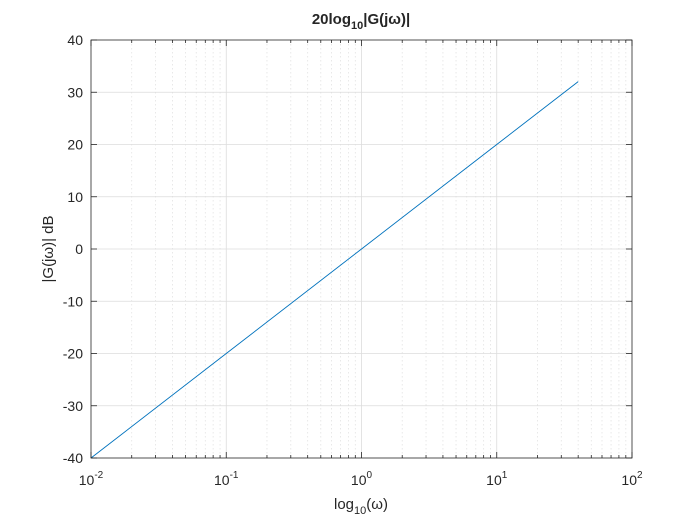  What do you see at coordinates (79, 249) in the screenshot?
I see `y-tick-label: 0` at bounding box center [79, 249].